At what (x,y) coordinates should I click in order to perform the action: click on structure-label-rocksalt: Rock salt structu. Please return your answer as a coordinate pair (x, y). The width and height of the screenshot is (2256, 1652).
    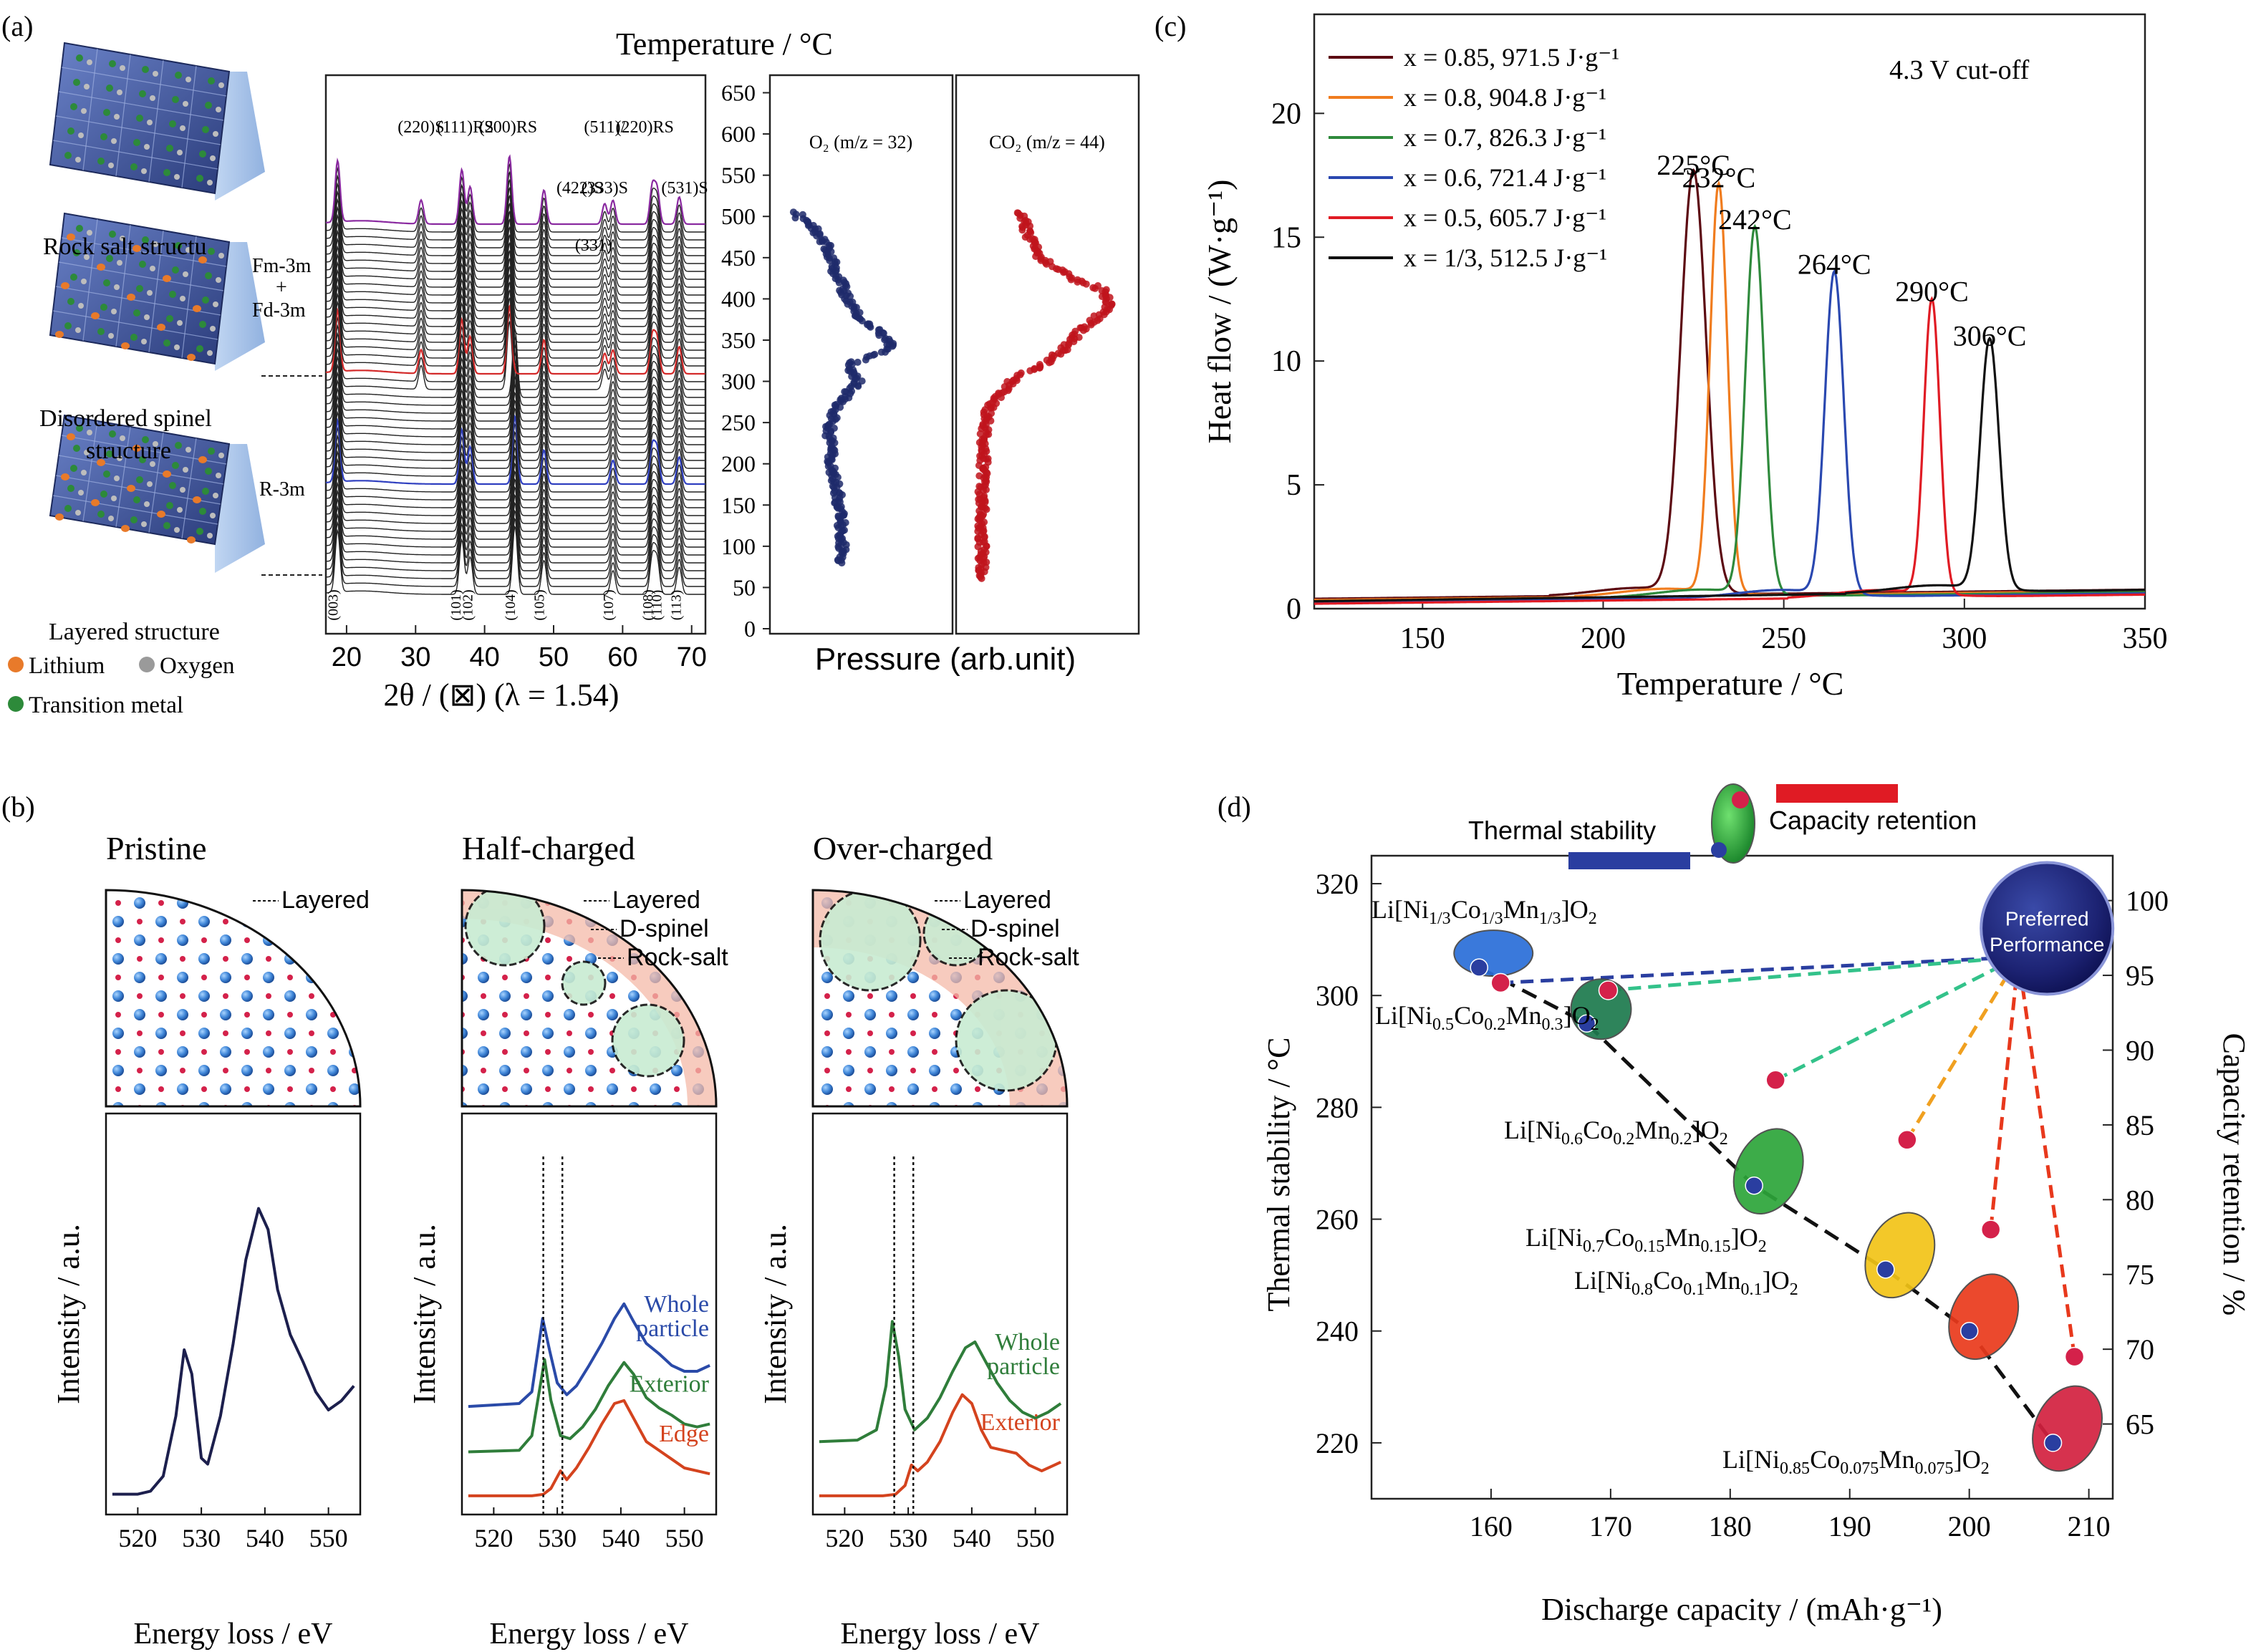
    Looking at the image, I should click on (125, 247).